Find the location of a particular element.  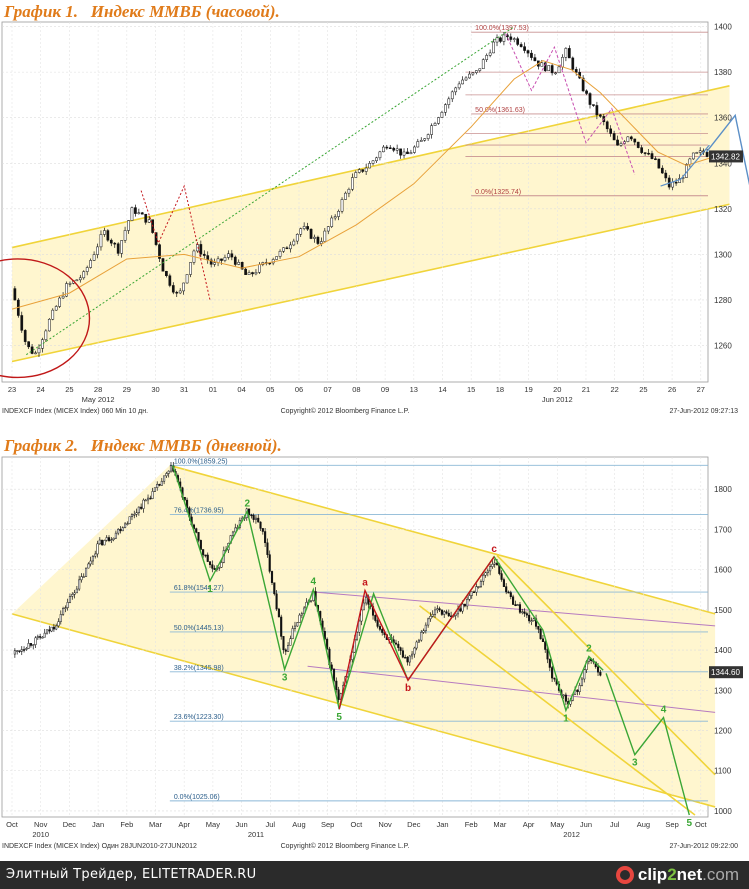

chart2-y-tick-label: 1600 is located at coordinates (723, 570).